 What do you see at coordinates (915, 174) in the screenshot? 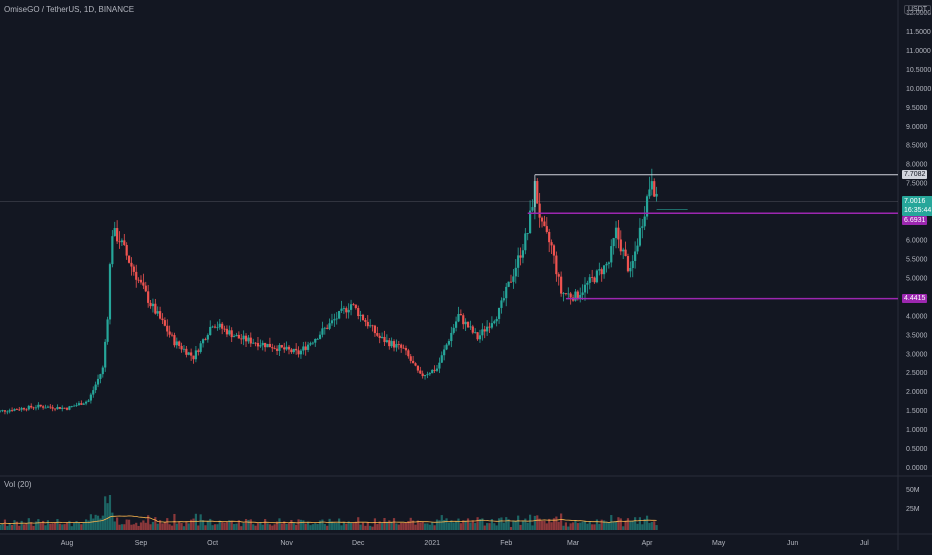
I see `high-line-price-tag: 7.7082` at bounding box center [915, 174].